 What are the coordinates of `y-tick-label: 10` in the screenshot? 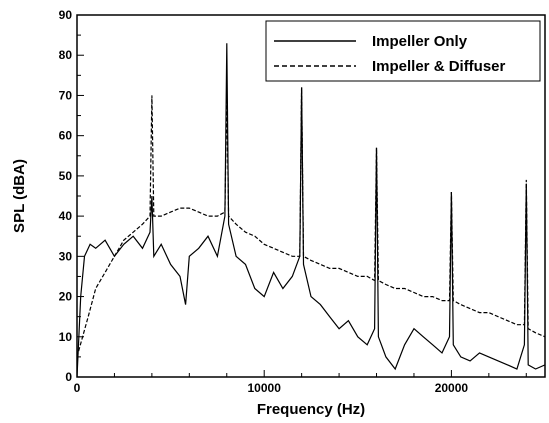 It's located at (66, 337).